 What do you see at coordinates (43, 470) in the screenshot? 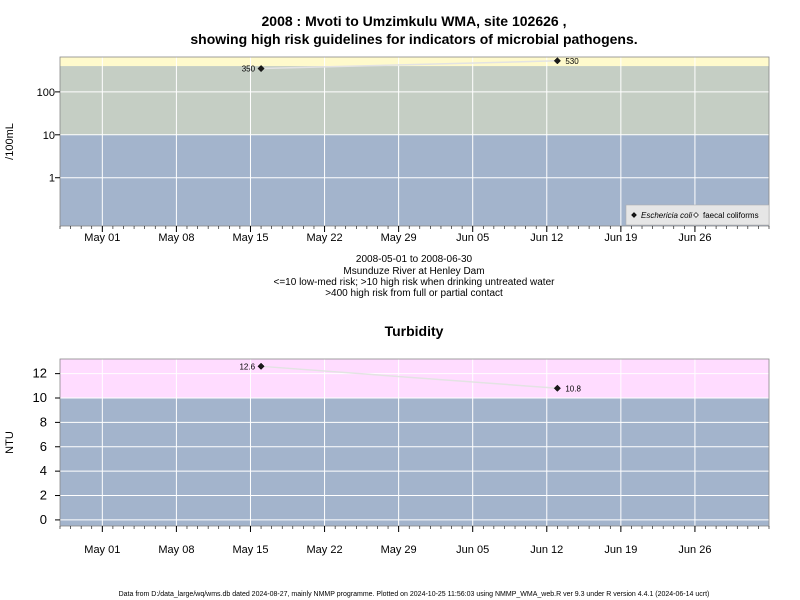
I see `y-tick-label: 4` at bounding box center [43, 470].